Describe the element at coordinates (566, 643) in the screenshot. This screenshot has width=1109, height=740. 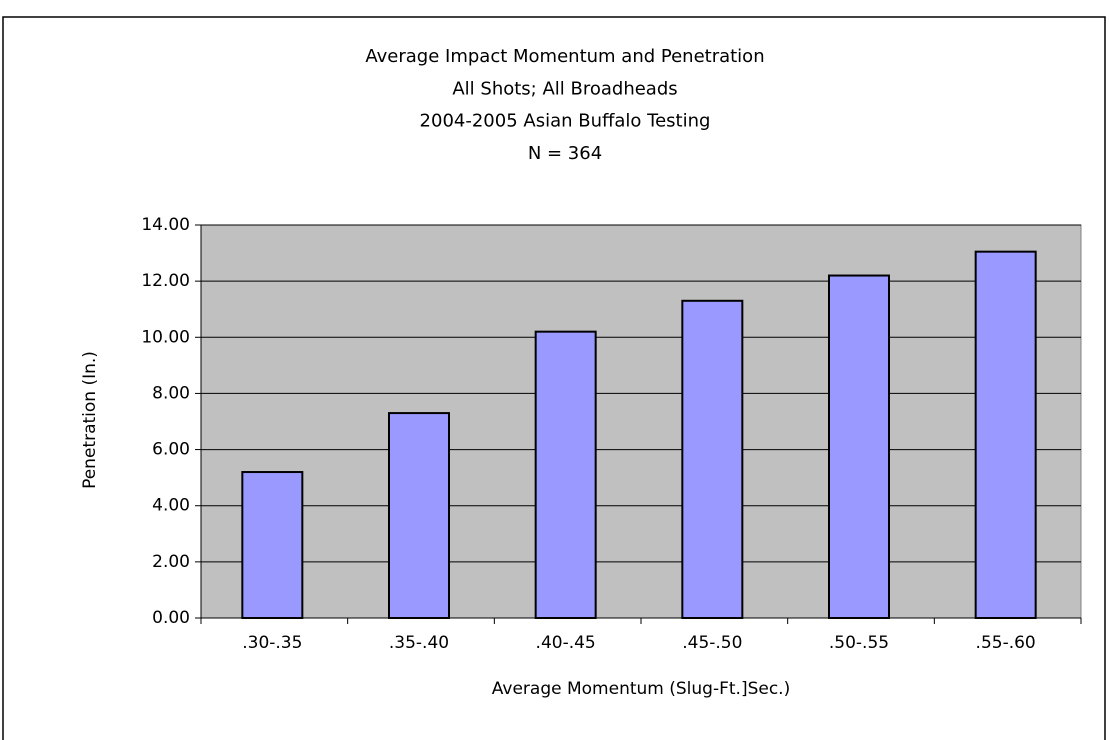
I see `x-tick-label: .40-.45` at that location.